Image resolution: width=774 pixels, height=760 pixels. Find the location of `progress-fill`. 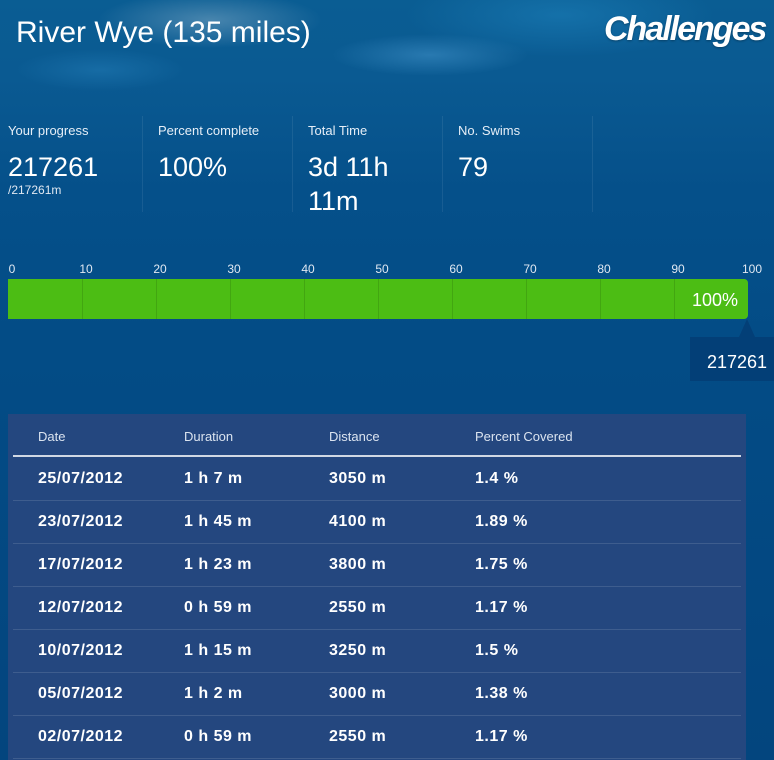

progress-fill is located at coordinates (378, 299).